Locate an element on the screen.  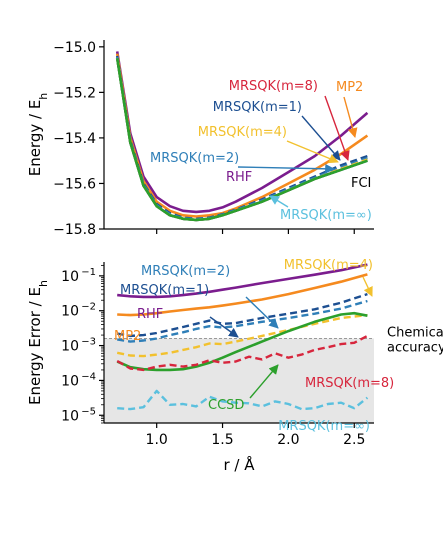
chemical-accuracy-region is located at coordinates (239, 380).